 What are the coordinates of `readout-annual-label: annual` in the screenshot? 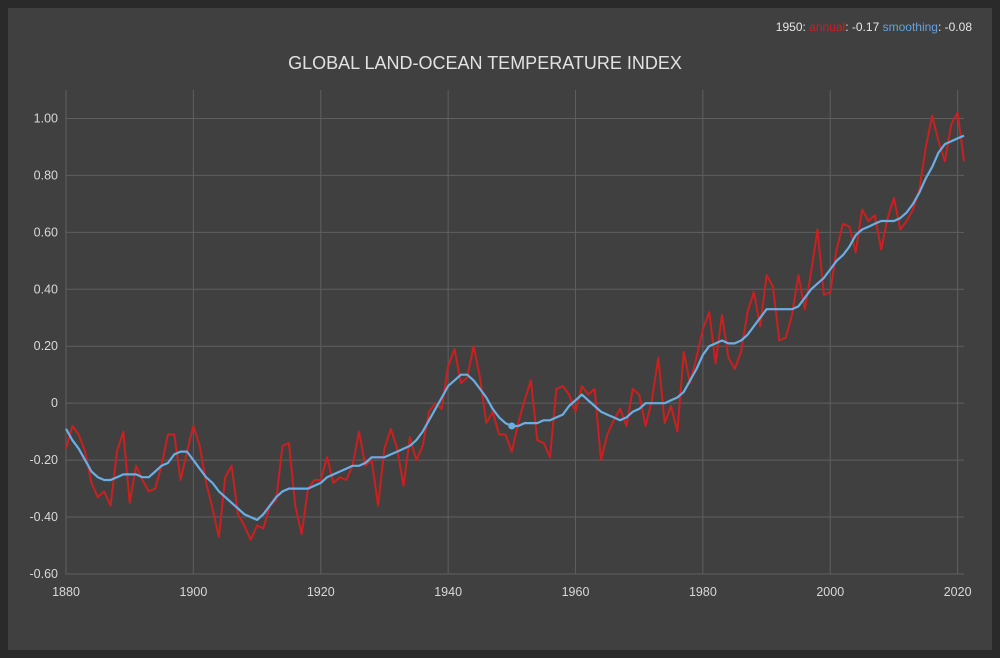 It's located at (827, 27).